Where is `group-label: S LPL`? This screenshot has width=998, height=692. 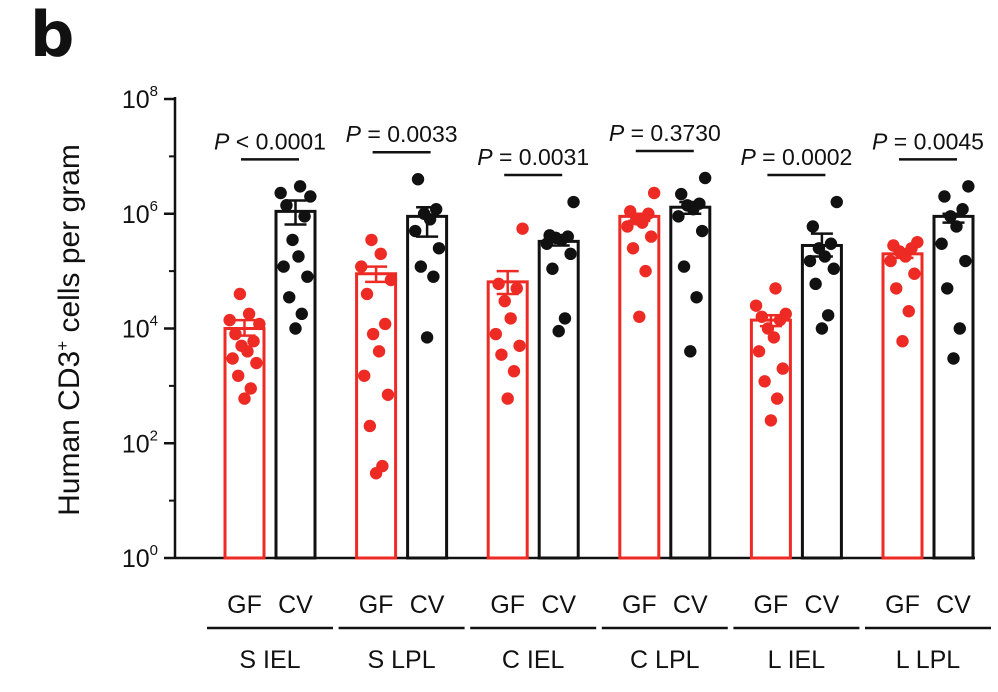
group-label: S LPL is located at coordinates (402, 660).